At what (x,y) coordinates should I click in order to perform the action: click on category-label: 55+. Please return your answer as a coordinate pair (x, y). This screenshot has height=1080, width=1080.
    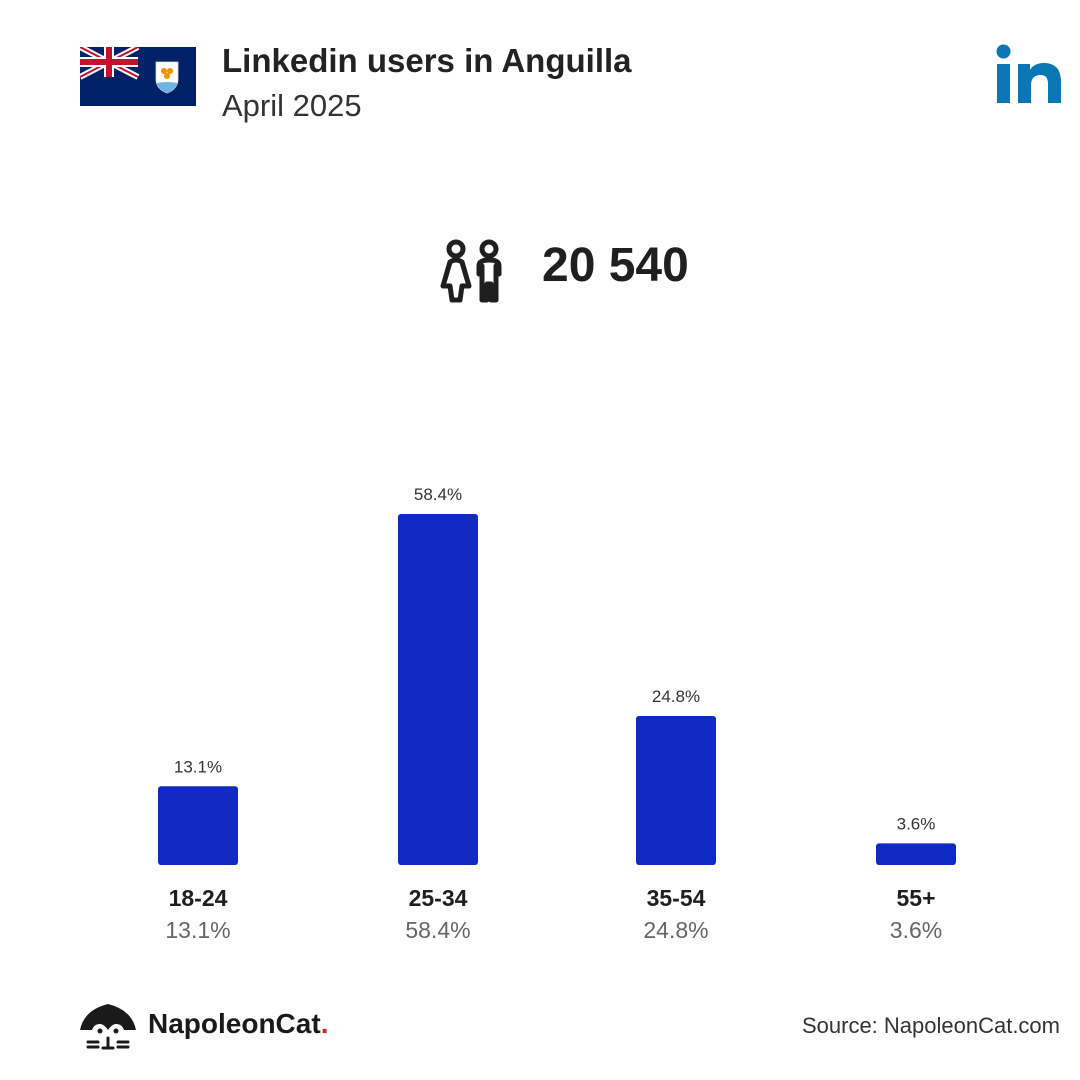
    Looking at the image, I should click on (915, 898).